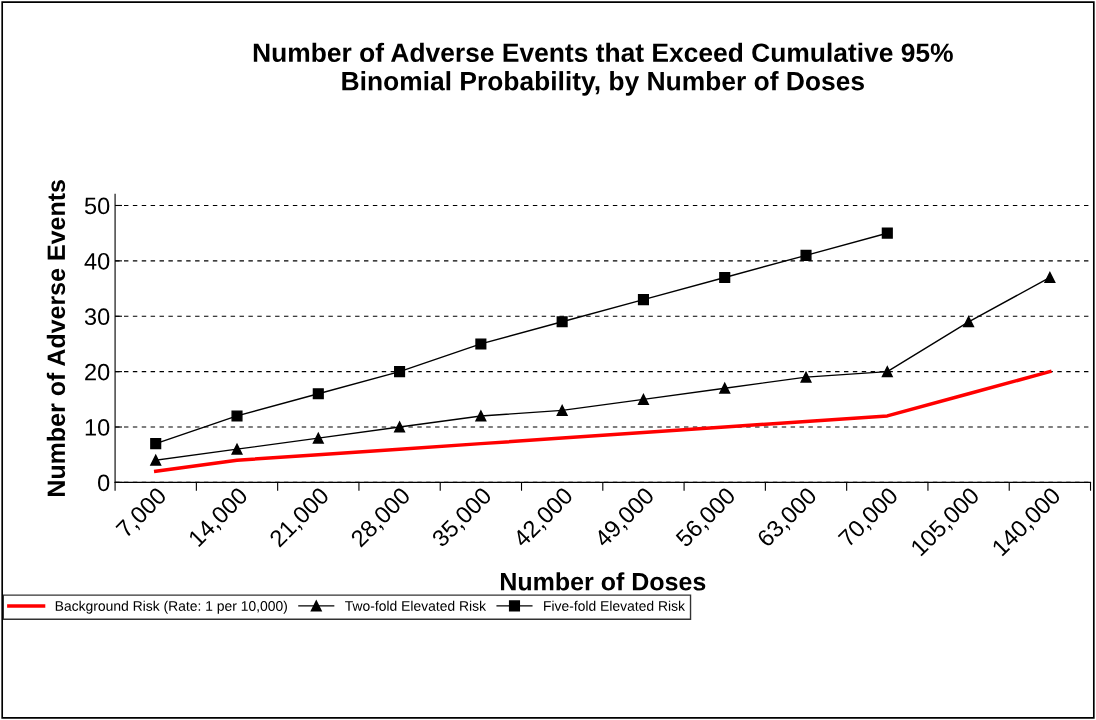 The width and height of the screenshot is (1096, 720). I want to click on y-tick-label: 30, so click(97, 317).